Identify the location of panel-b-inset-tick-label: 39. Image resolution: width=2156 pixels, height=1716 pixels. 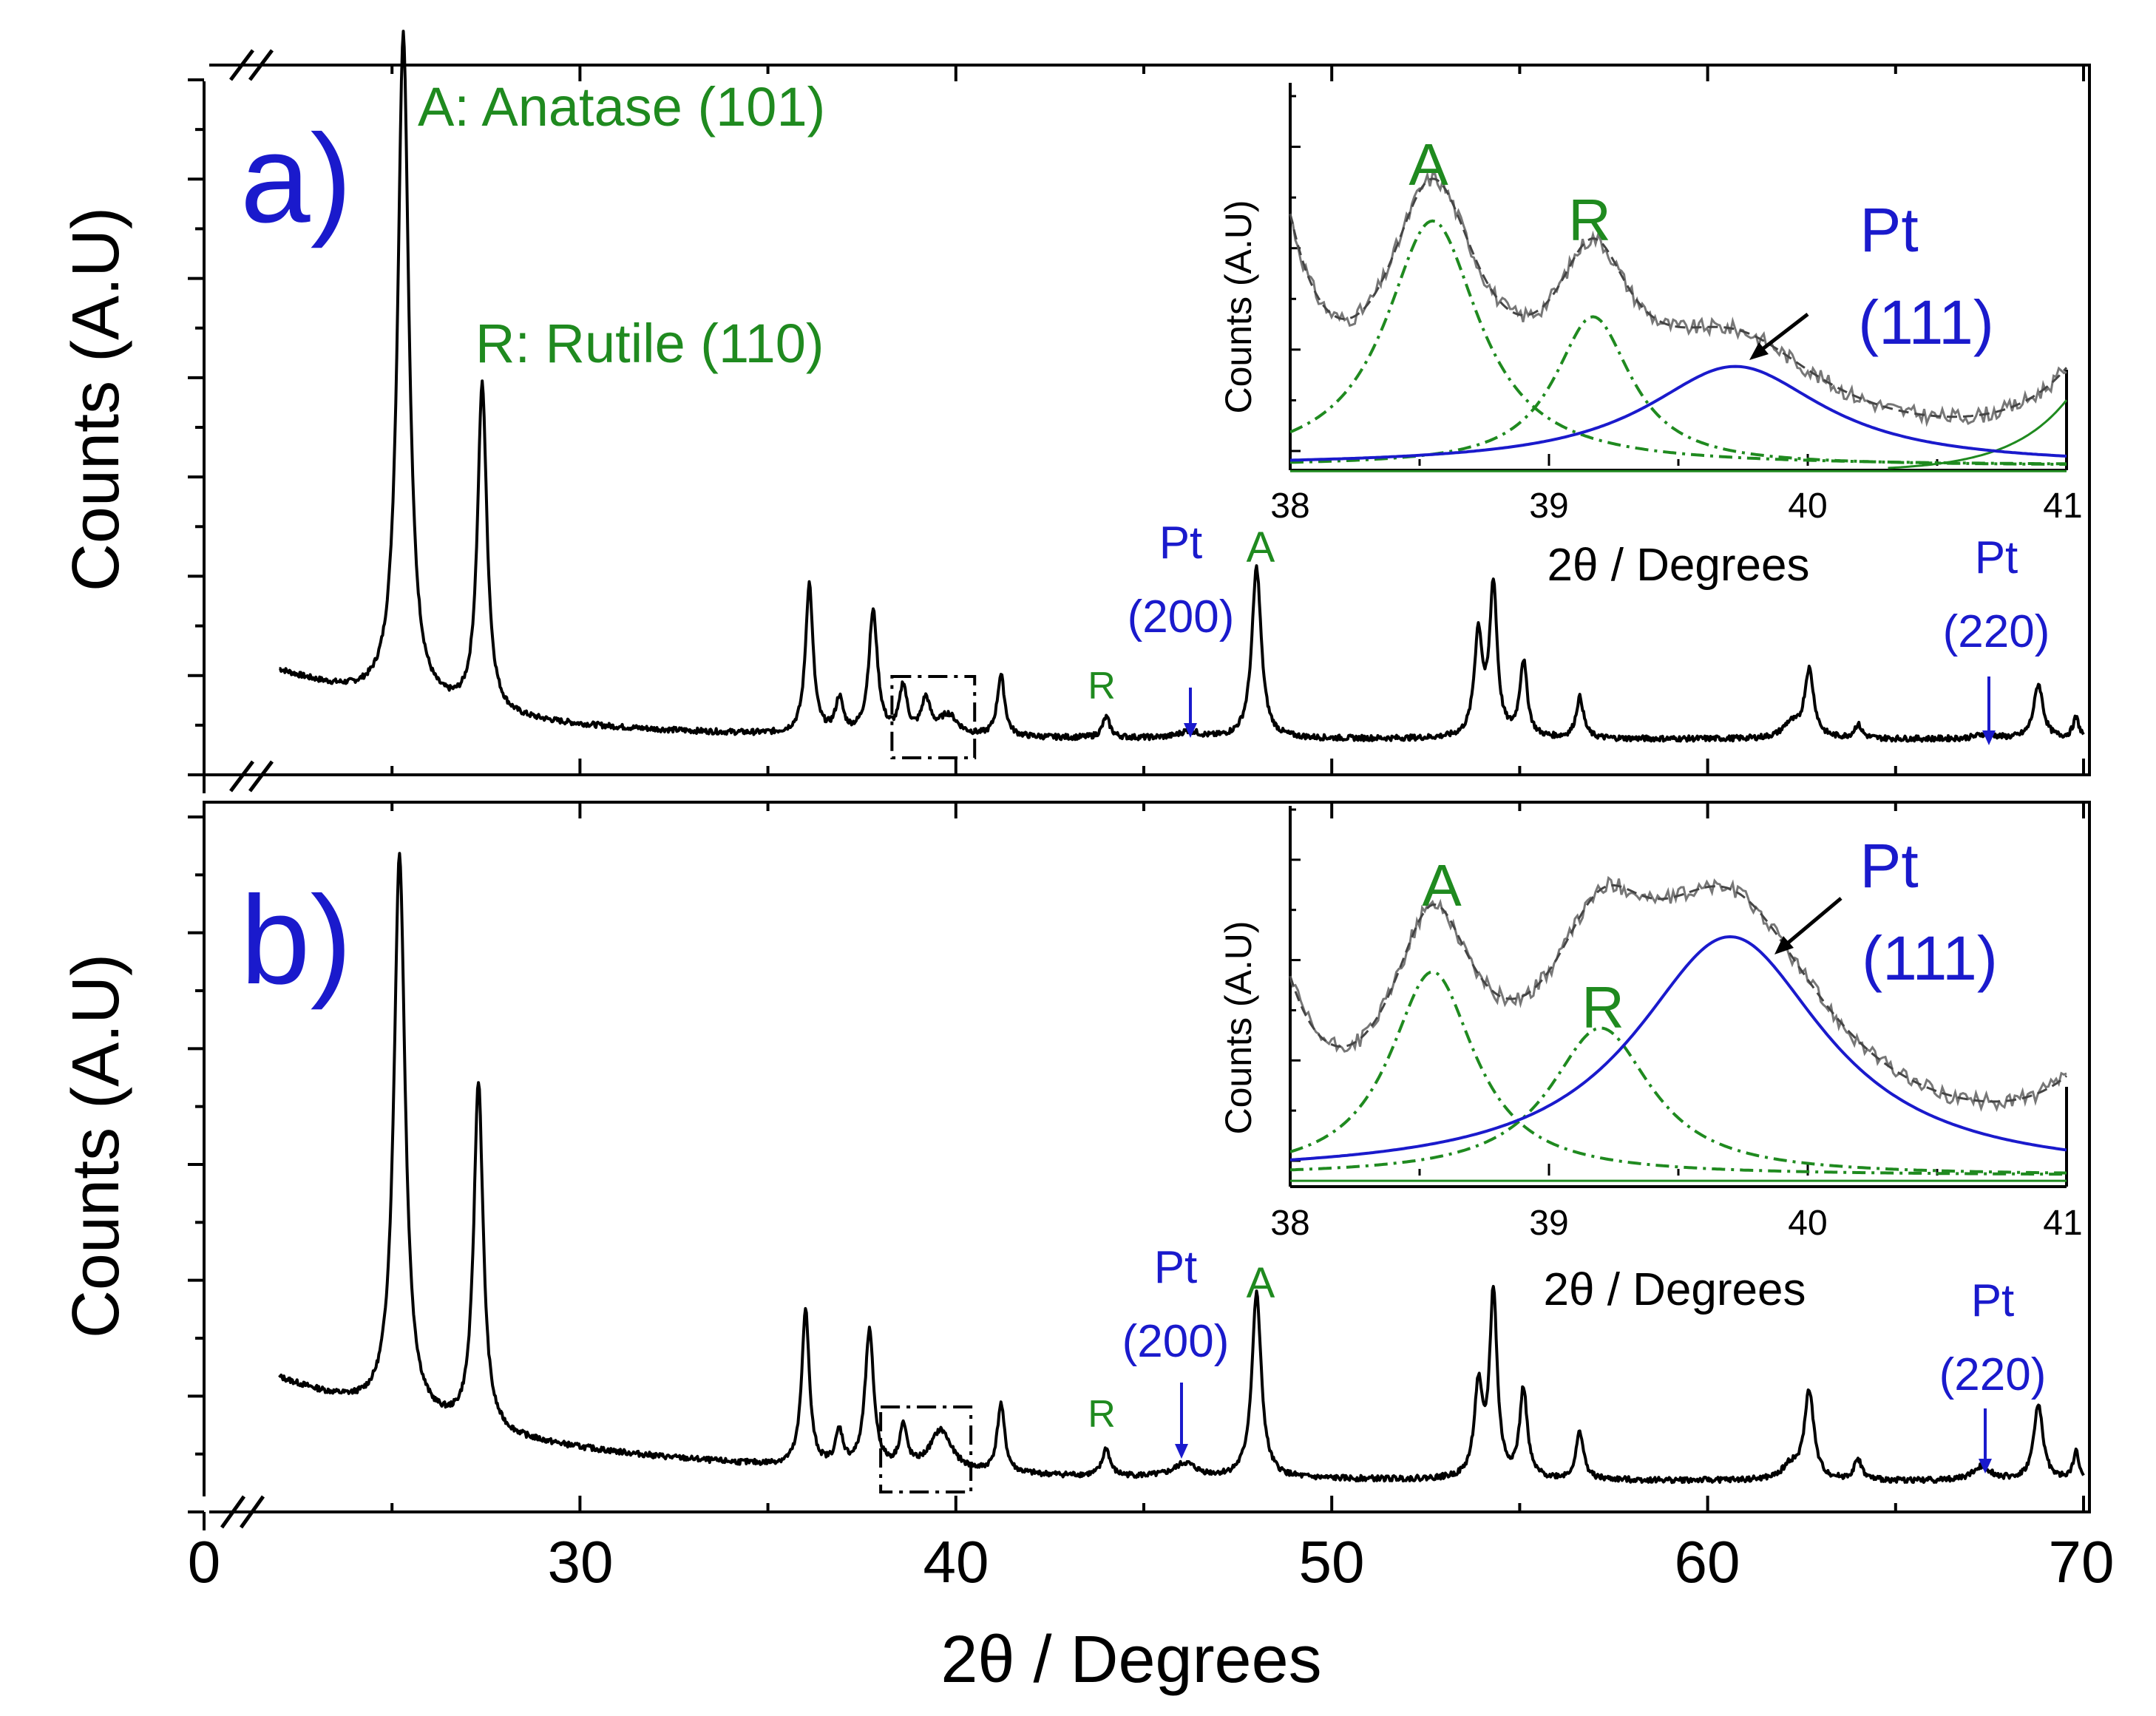
(1548, 1223).